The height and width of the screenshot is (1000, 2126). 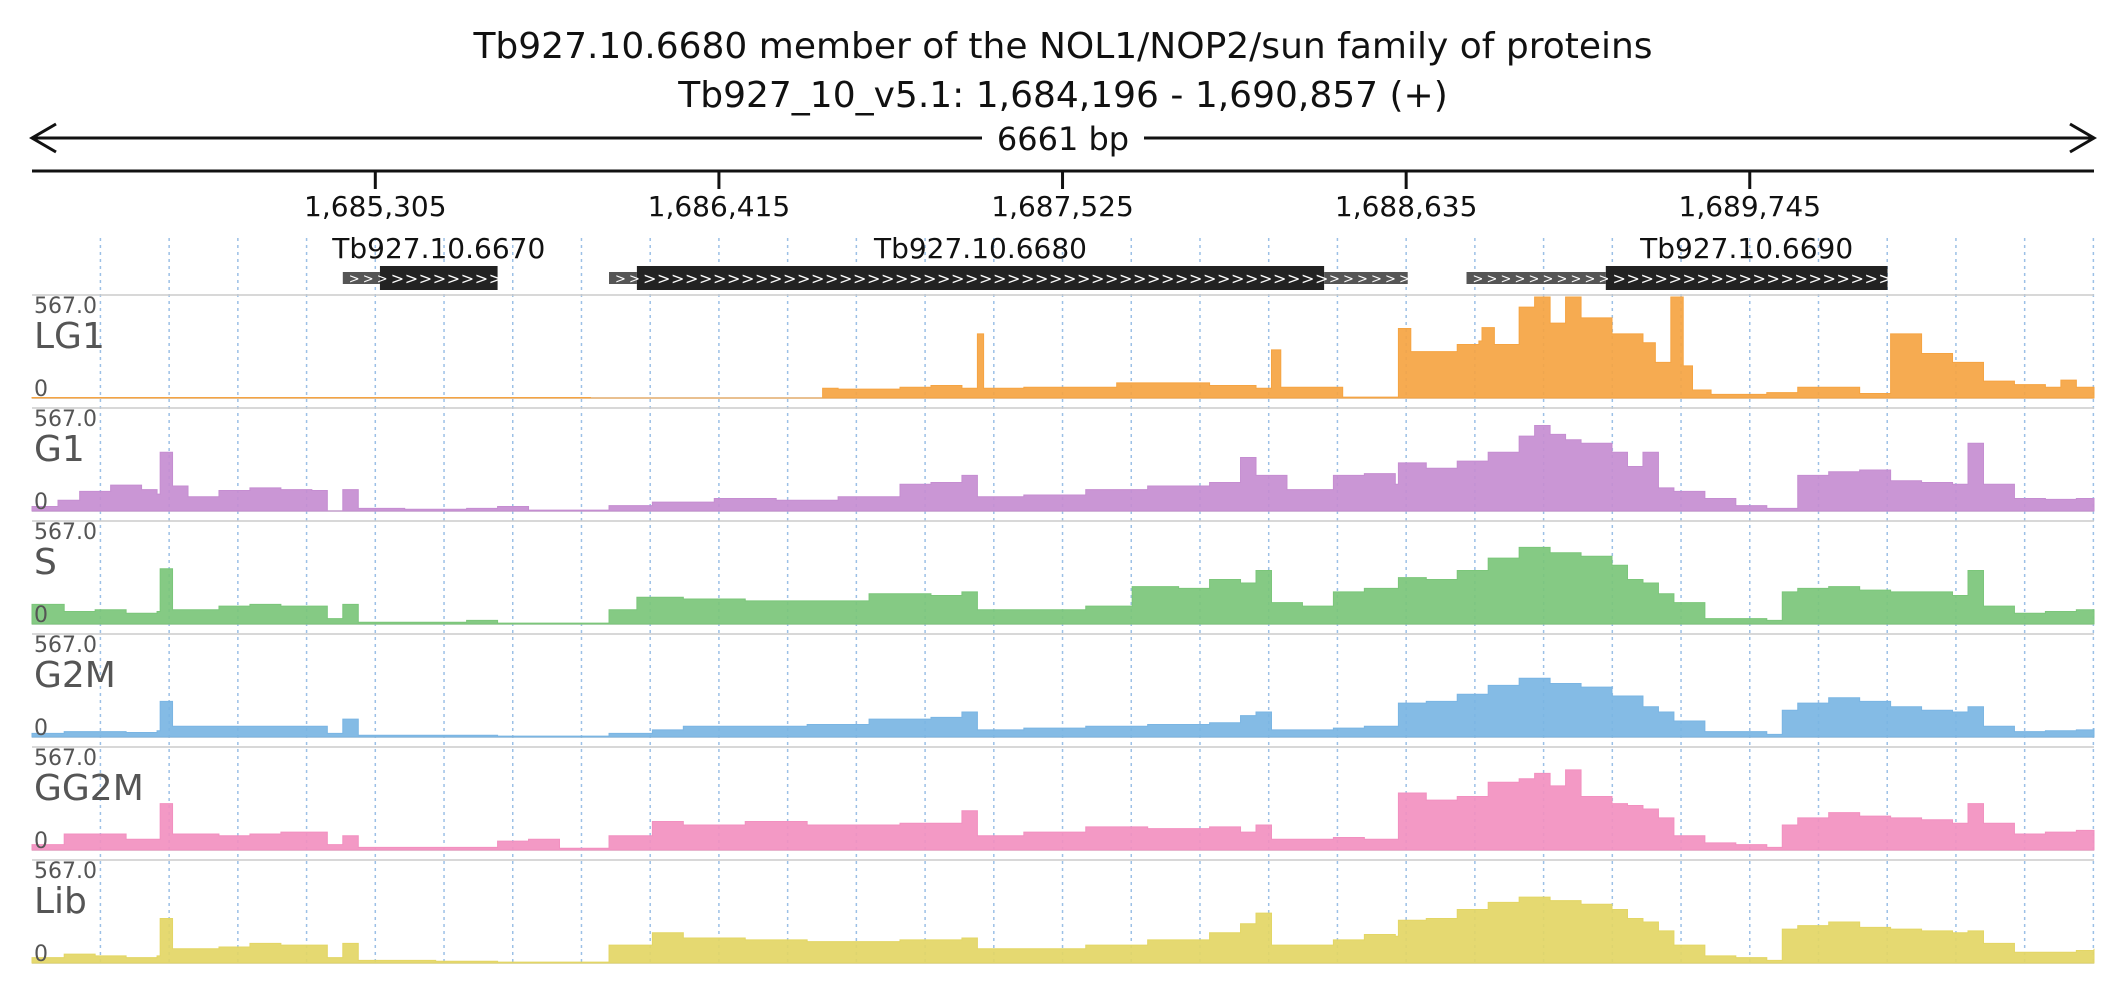 What do you see at coordinates (1506, 279) in the screenshot?
I see `gene-strand-chevron-2-2: >` at bounding box center [1506, 279].